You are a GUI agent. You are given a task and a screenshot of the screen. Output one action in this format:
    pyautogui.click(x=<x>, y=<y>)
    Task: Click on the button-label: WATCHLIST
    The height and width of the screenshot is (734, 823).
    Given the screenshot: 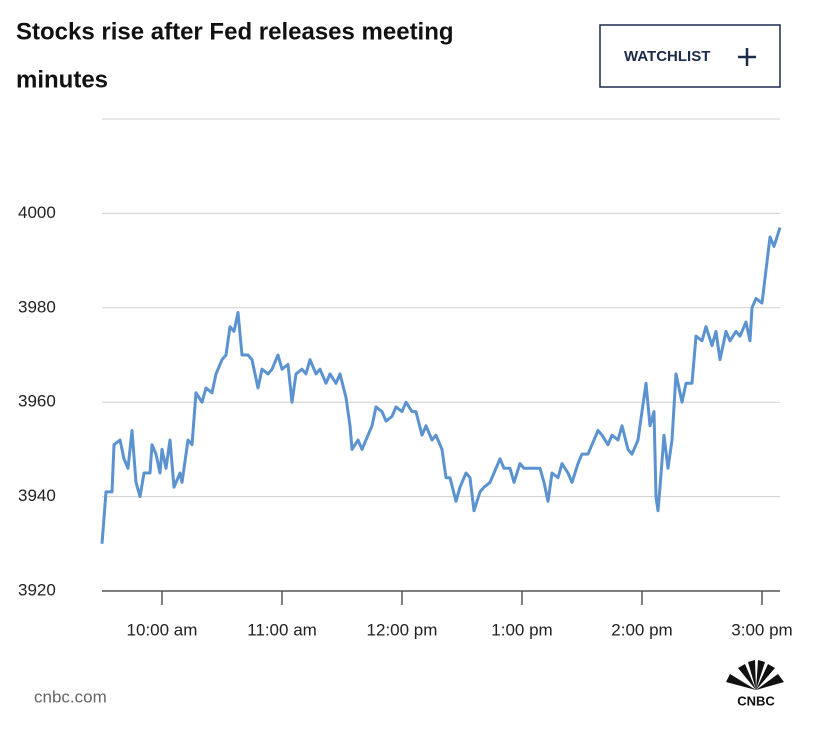 What is the action you would take?
    pyautogui.click(x=667, y=56)
    